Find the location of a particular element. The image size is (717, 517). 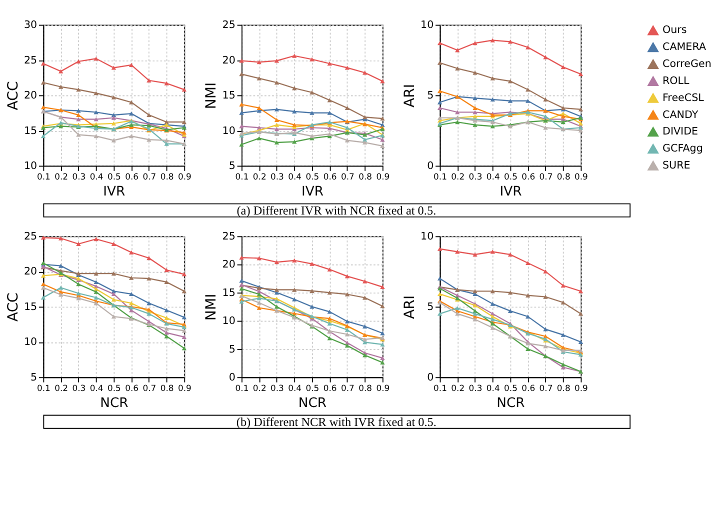

legend-label: SURE is located at coordinates (676, 166).